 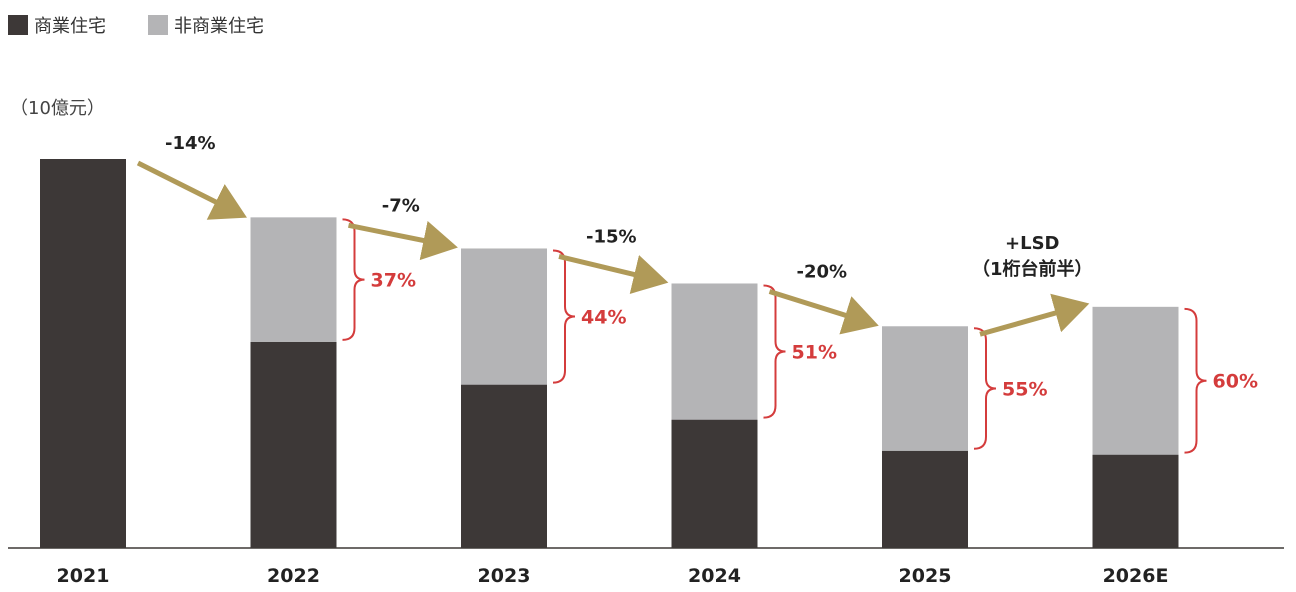 What do you see at coordinates (564, 316) in the screenshot?
I see `share-brace-2023` at bounding box center [564, 316].